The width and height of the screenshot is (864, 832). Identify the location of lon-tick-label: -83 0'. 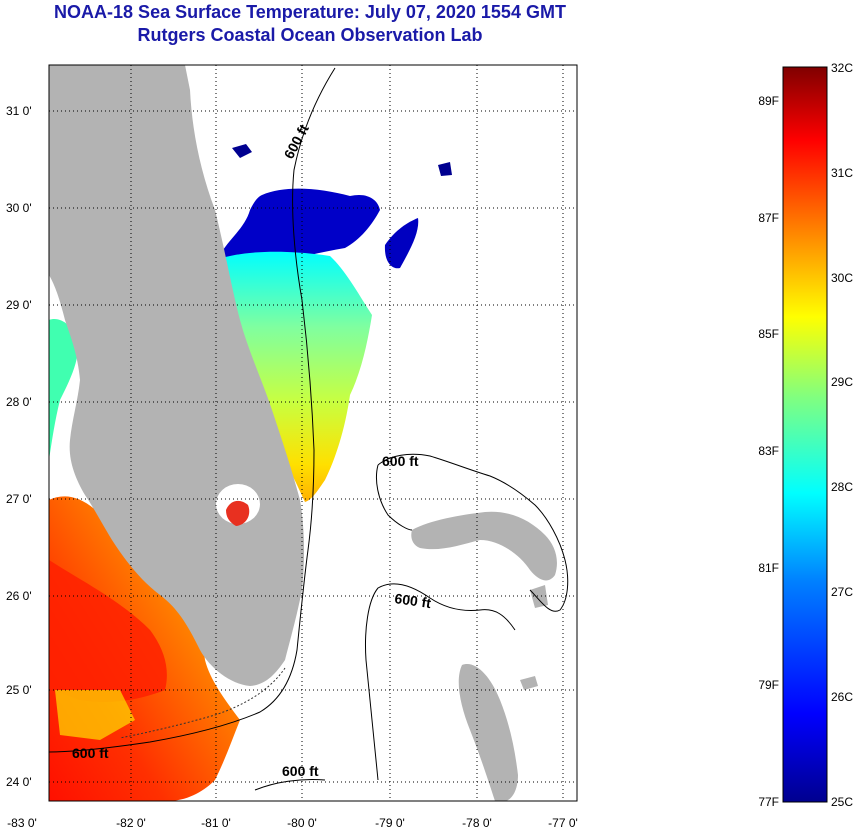
(22, 823).